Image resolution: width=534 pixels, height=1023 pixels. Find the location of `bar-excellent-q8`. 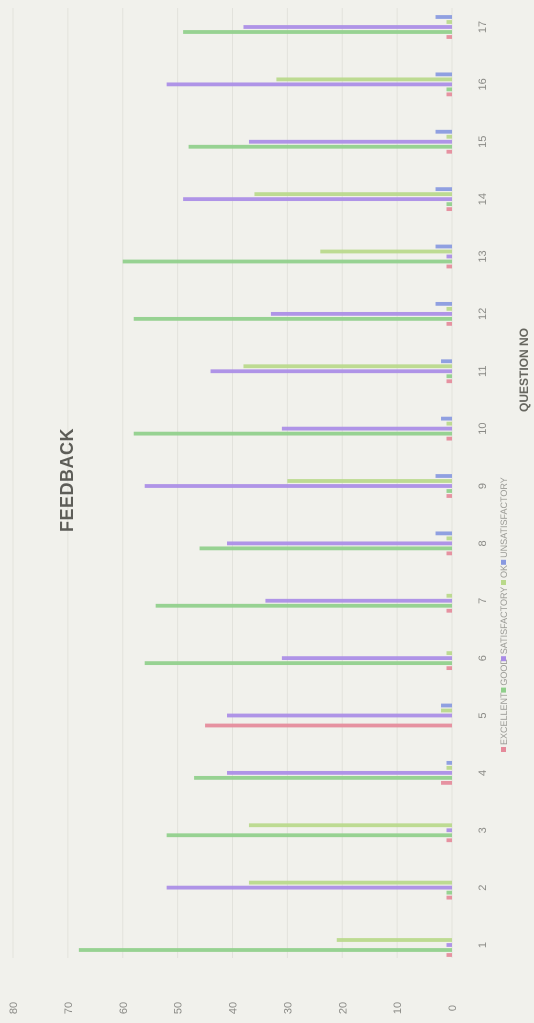

bar-excellent-q8 is located at coordinates (449, 553).